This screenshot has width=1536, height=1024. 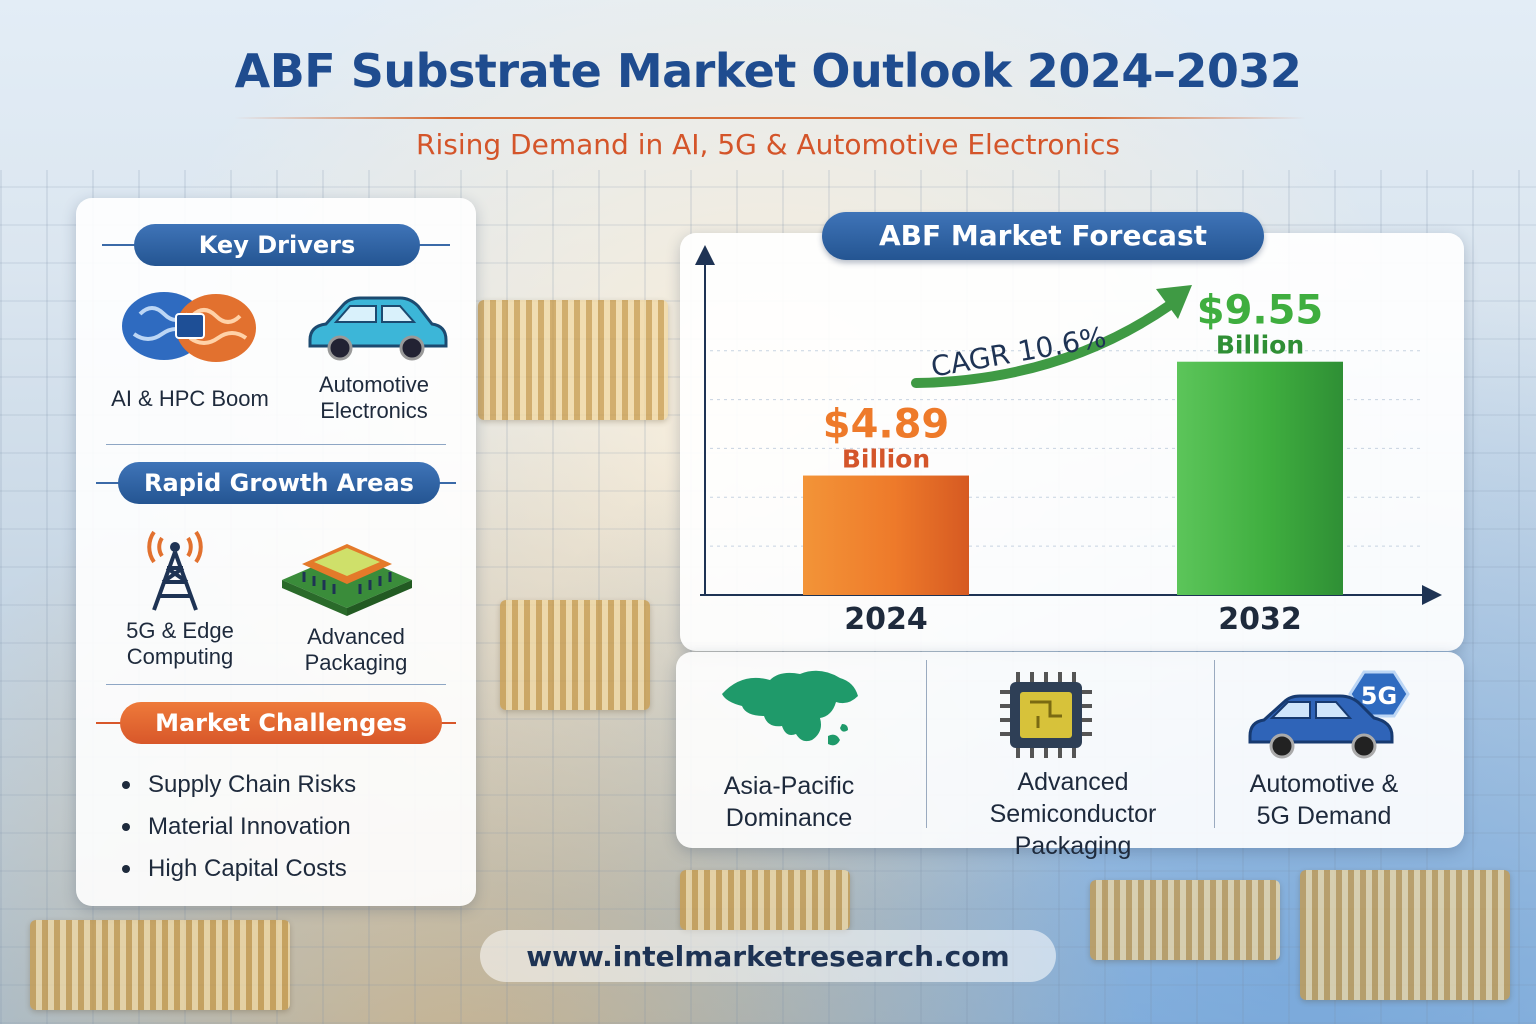 I want to click on footer-band, so click(x=768, y=956).